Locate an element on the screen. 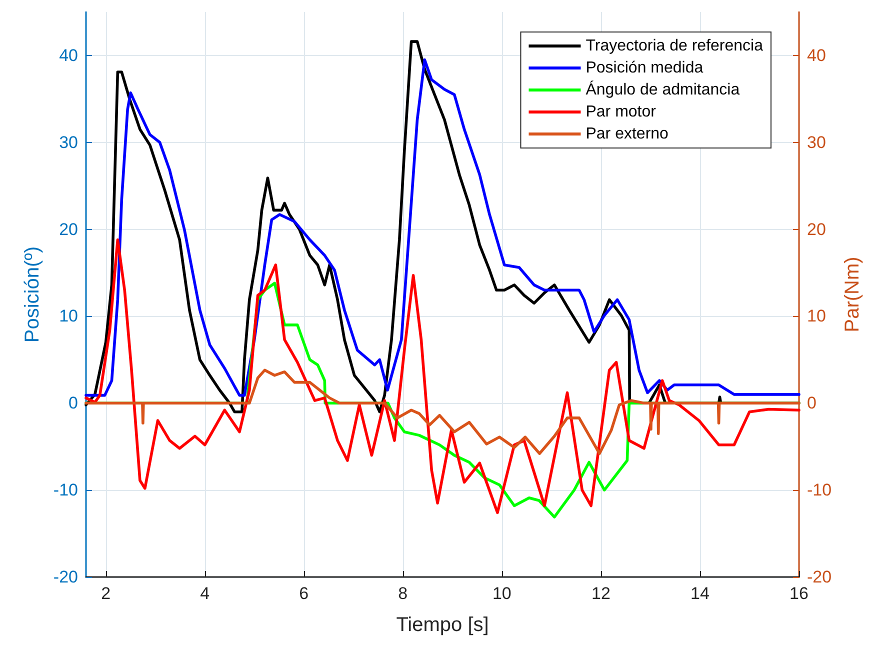 This screenshot has height=646, width=879. x-tick-label: 2 is located at coordinates (106, 593).